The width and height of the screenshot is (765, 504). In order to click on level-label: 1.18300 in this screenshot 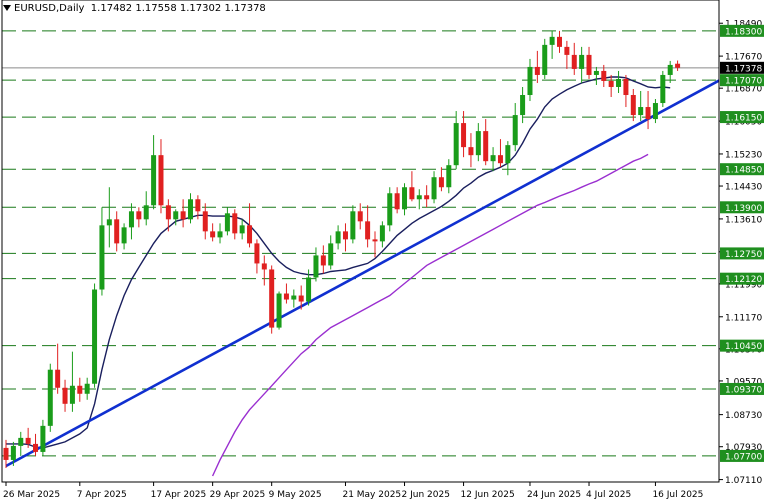, I will do `click(743, 32)`.